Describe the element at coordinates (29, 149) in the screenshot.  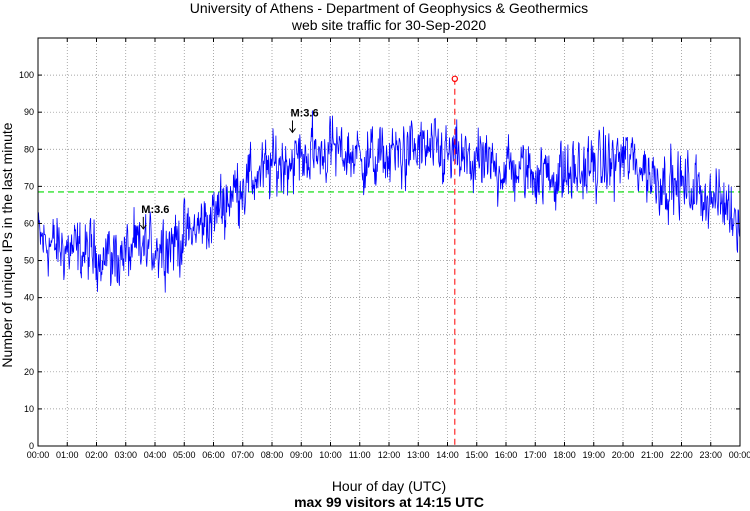
I see `y-tick-label: 80` at that location.